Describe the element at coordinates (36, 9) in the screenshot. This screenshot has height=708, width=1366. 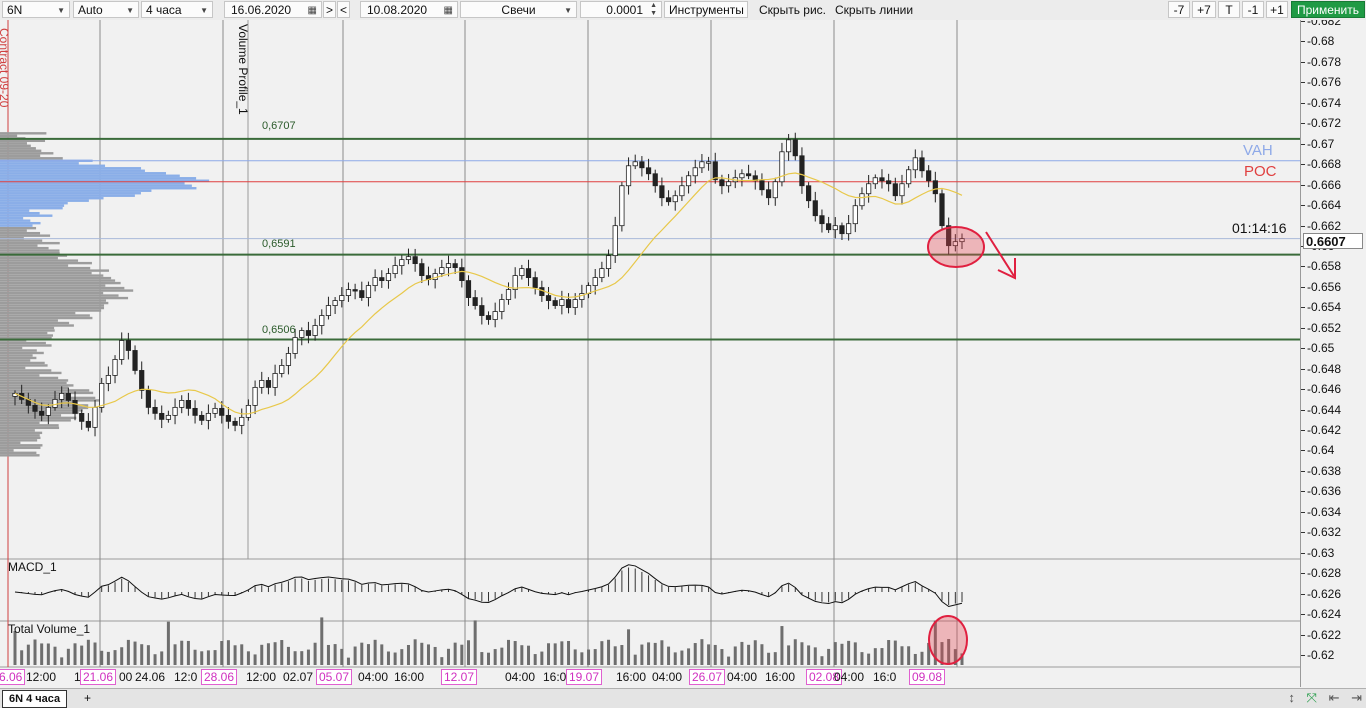
I see `symbol-select: 6N ▼` at that location.